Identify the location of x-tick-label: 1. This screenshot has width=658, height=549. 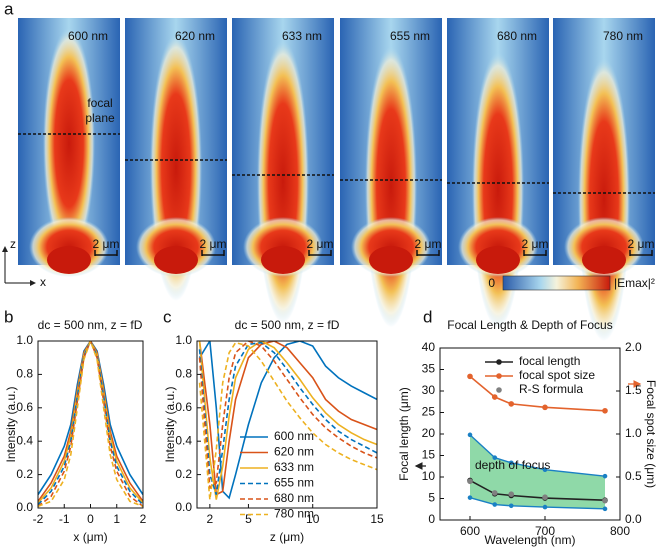
(116, 519).